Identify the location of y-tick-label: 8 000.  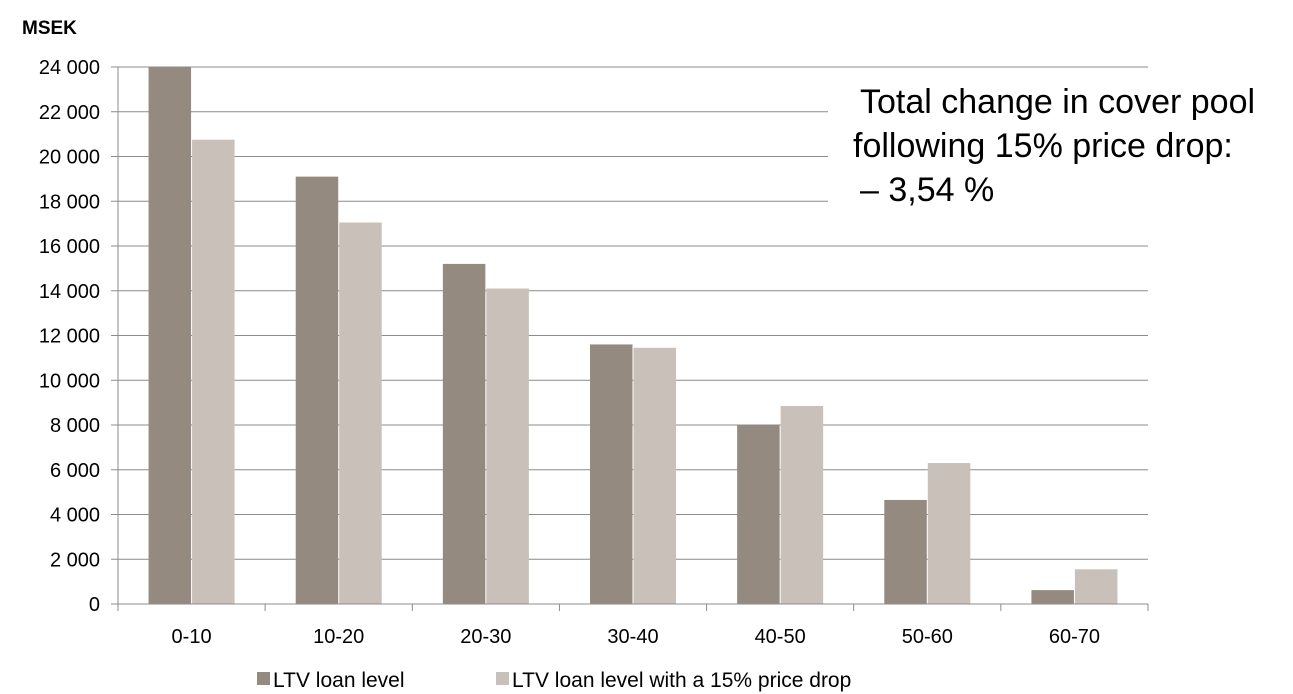
(75, 426).